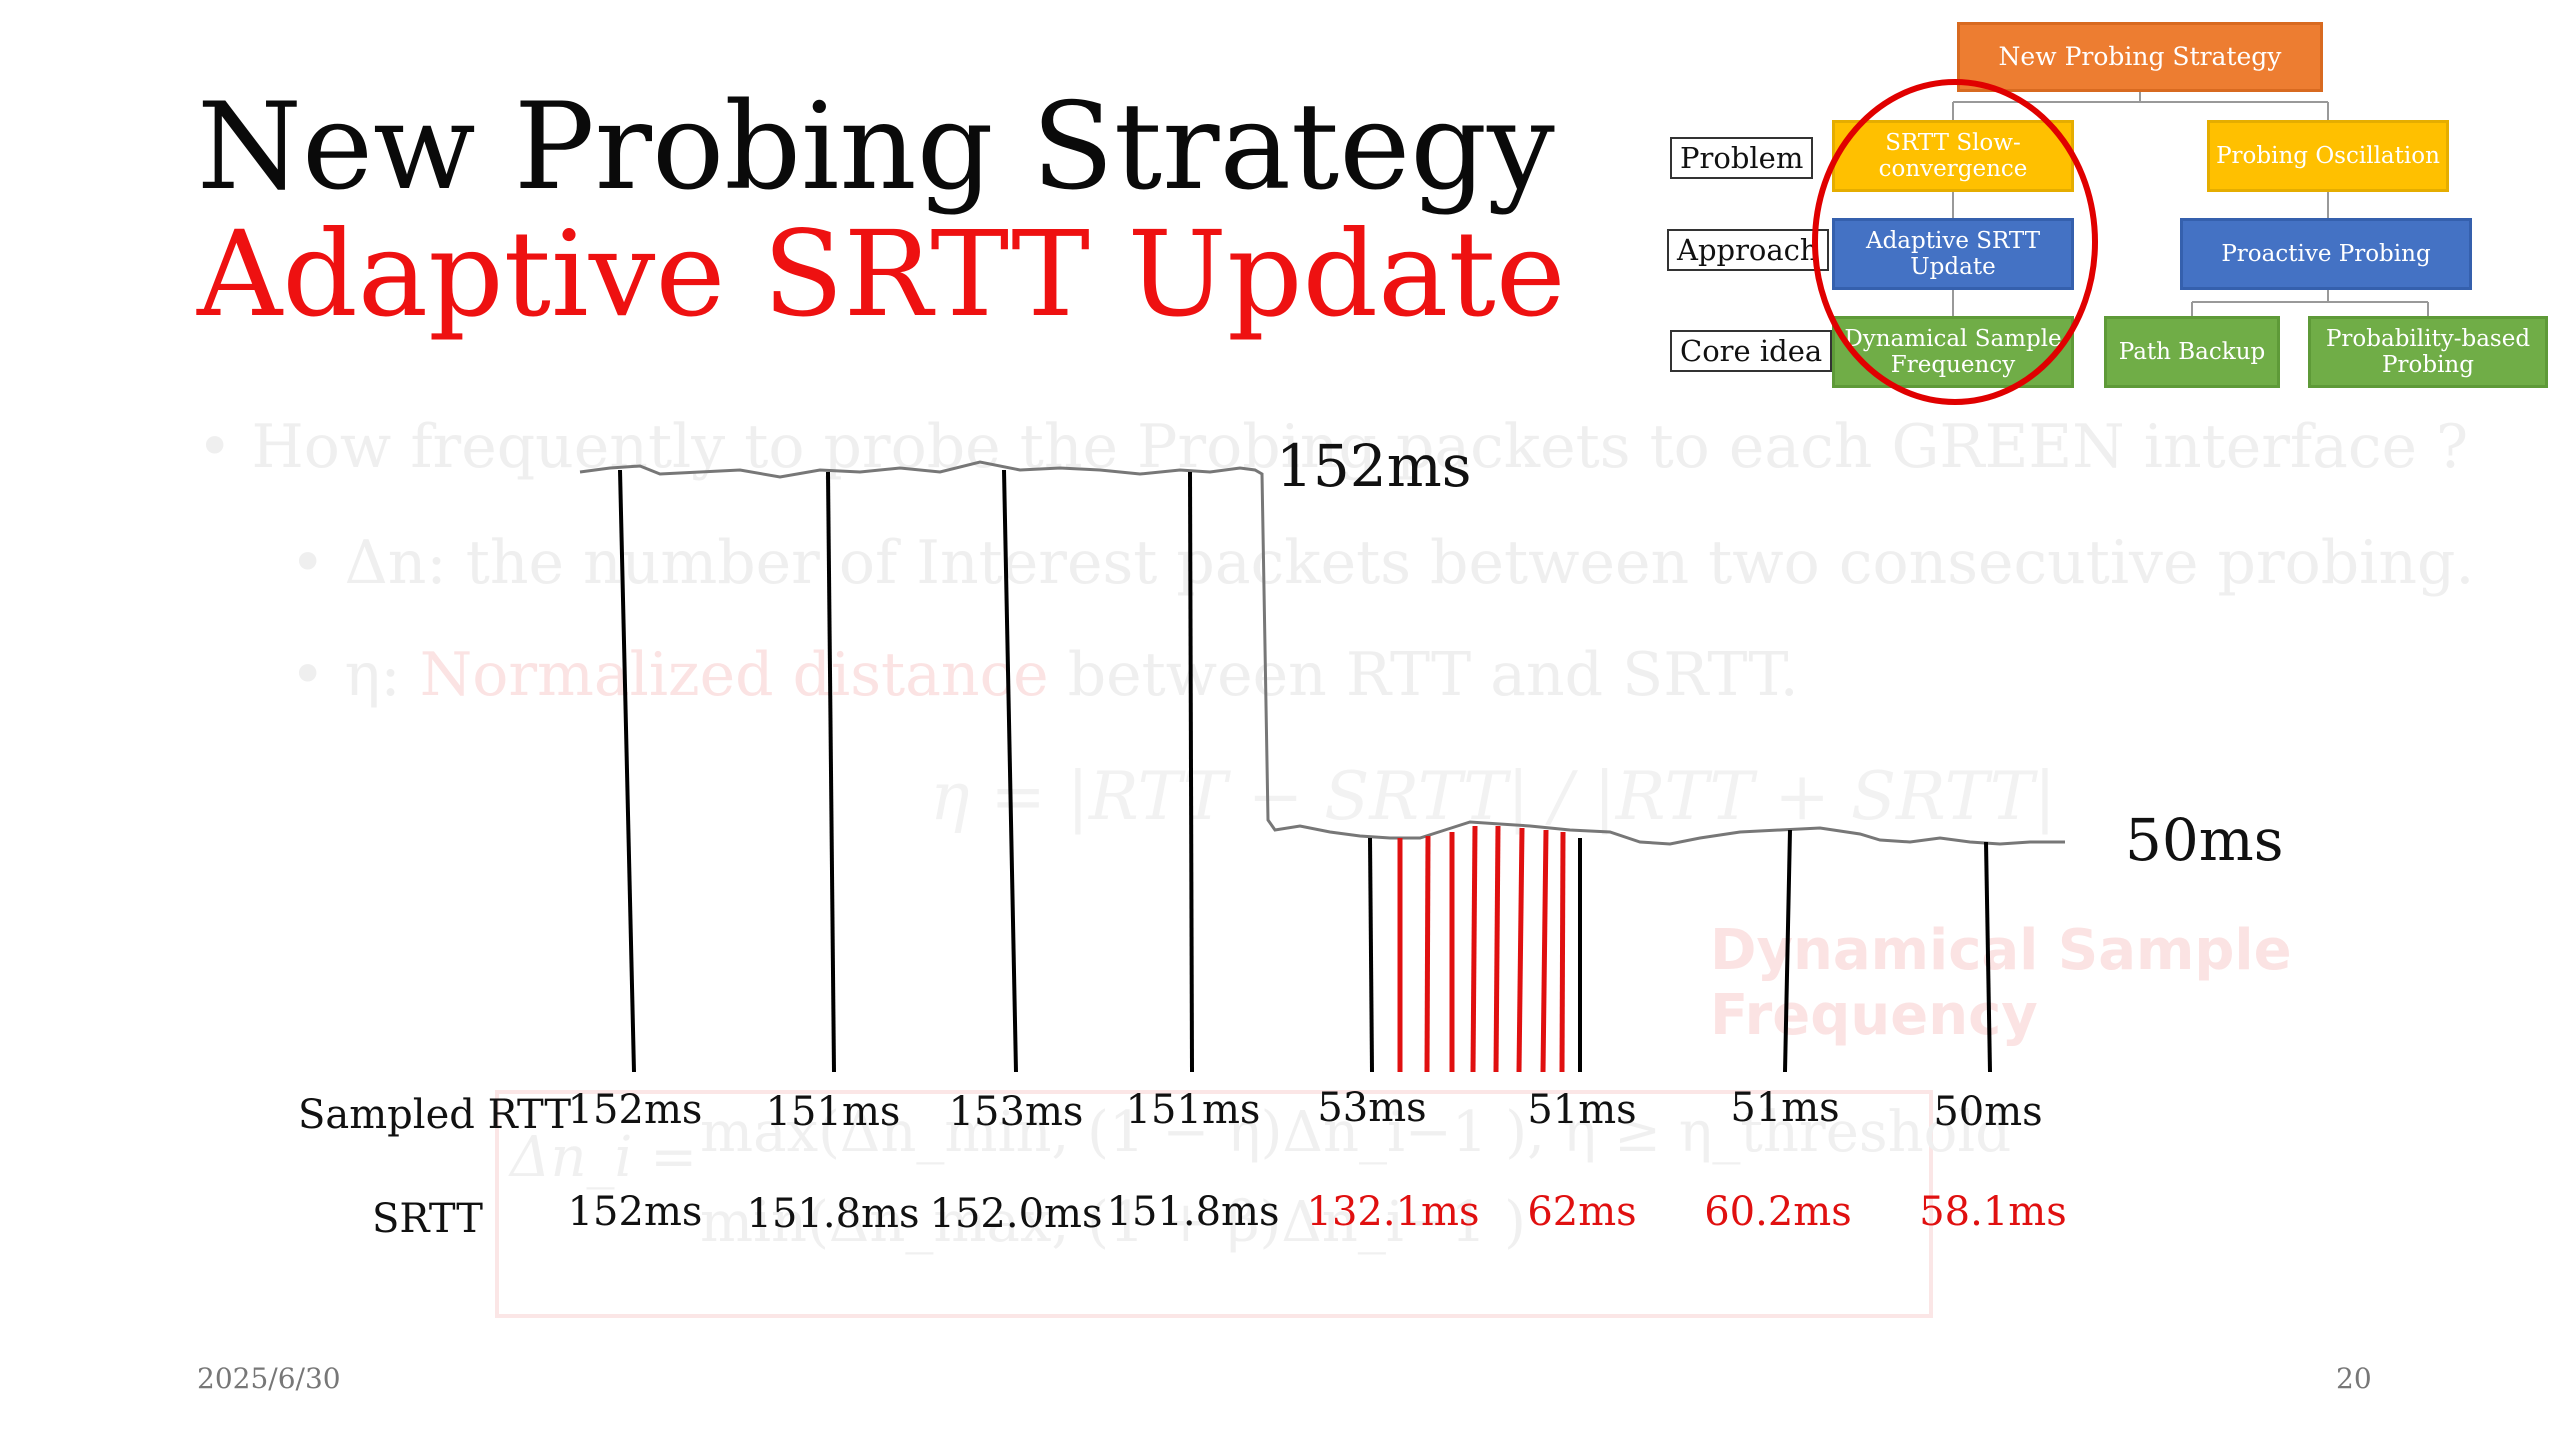 This screenshot has width=2560, height=1440. What do you see at coordinates (1778, 1212) in the screenshot?
I see `srtt-value: 60.2ms` at bounding box center [1778, 1212].